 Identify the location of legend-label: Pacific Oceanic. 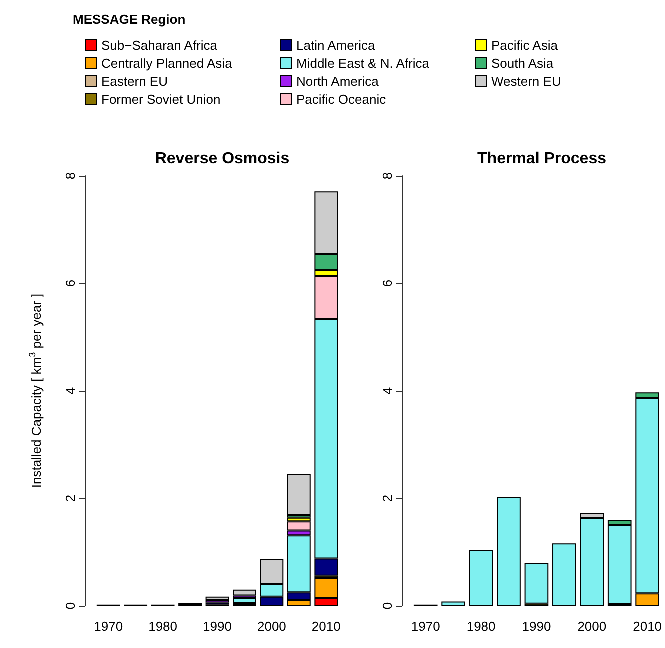
(341, 99).